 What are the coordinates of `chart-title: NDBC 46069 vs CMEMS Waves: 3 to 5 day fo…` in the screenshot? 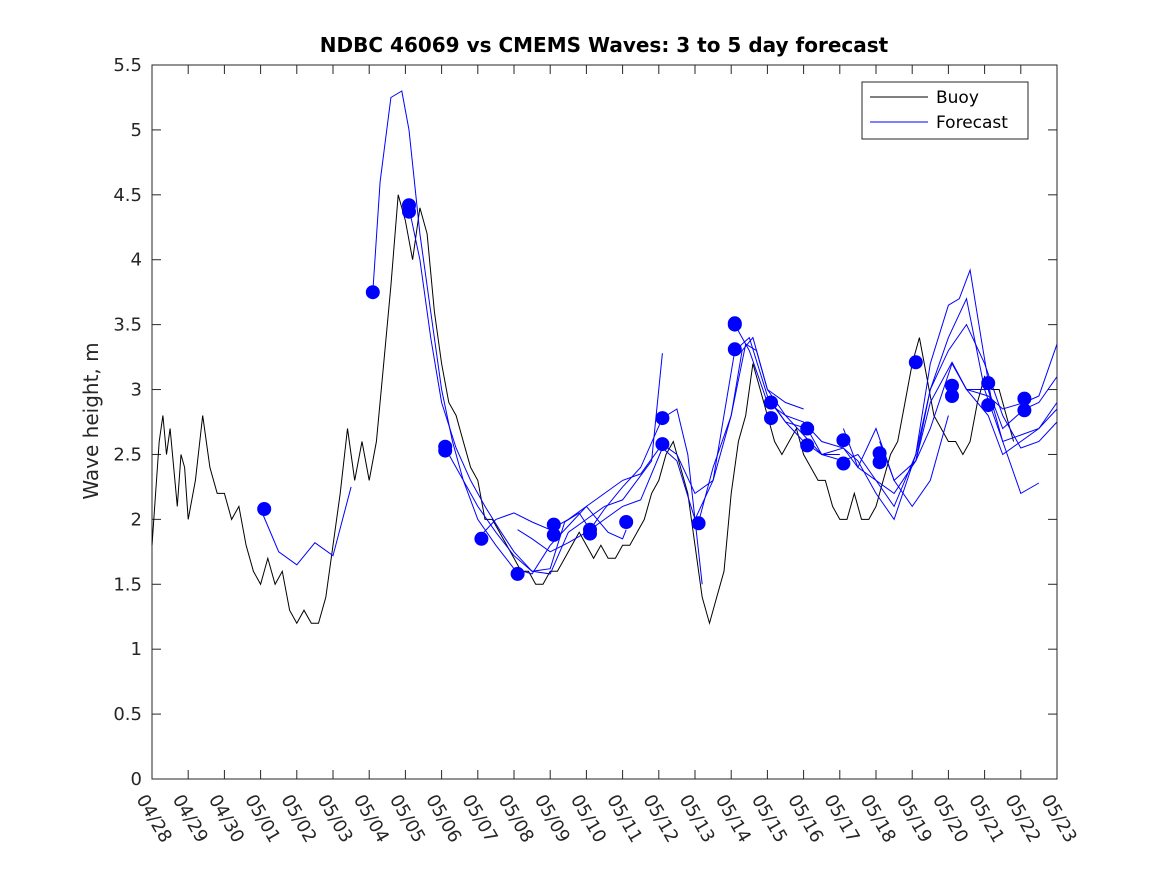 It's located at (604, 45).